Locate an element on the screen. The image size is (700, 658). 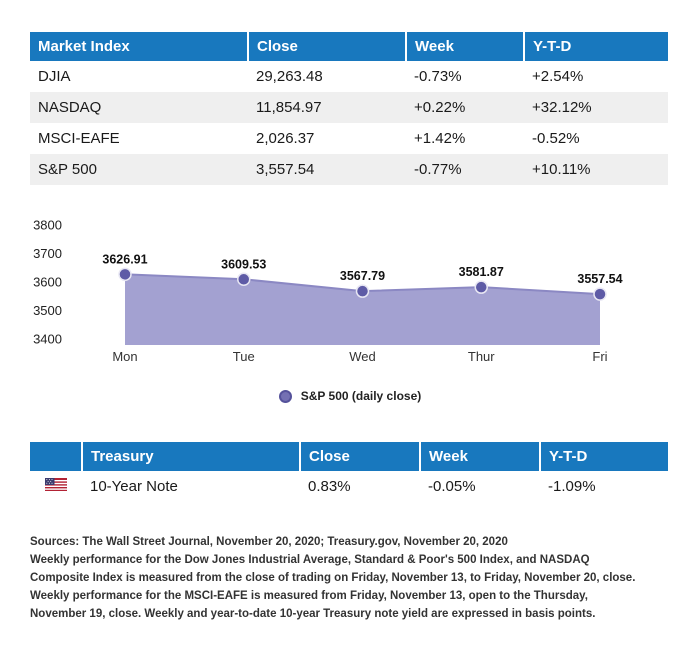
close-cell: 3,557.54 is located at coordinates (327, 169).